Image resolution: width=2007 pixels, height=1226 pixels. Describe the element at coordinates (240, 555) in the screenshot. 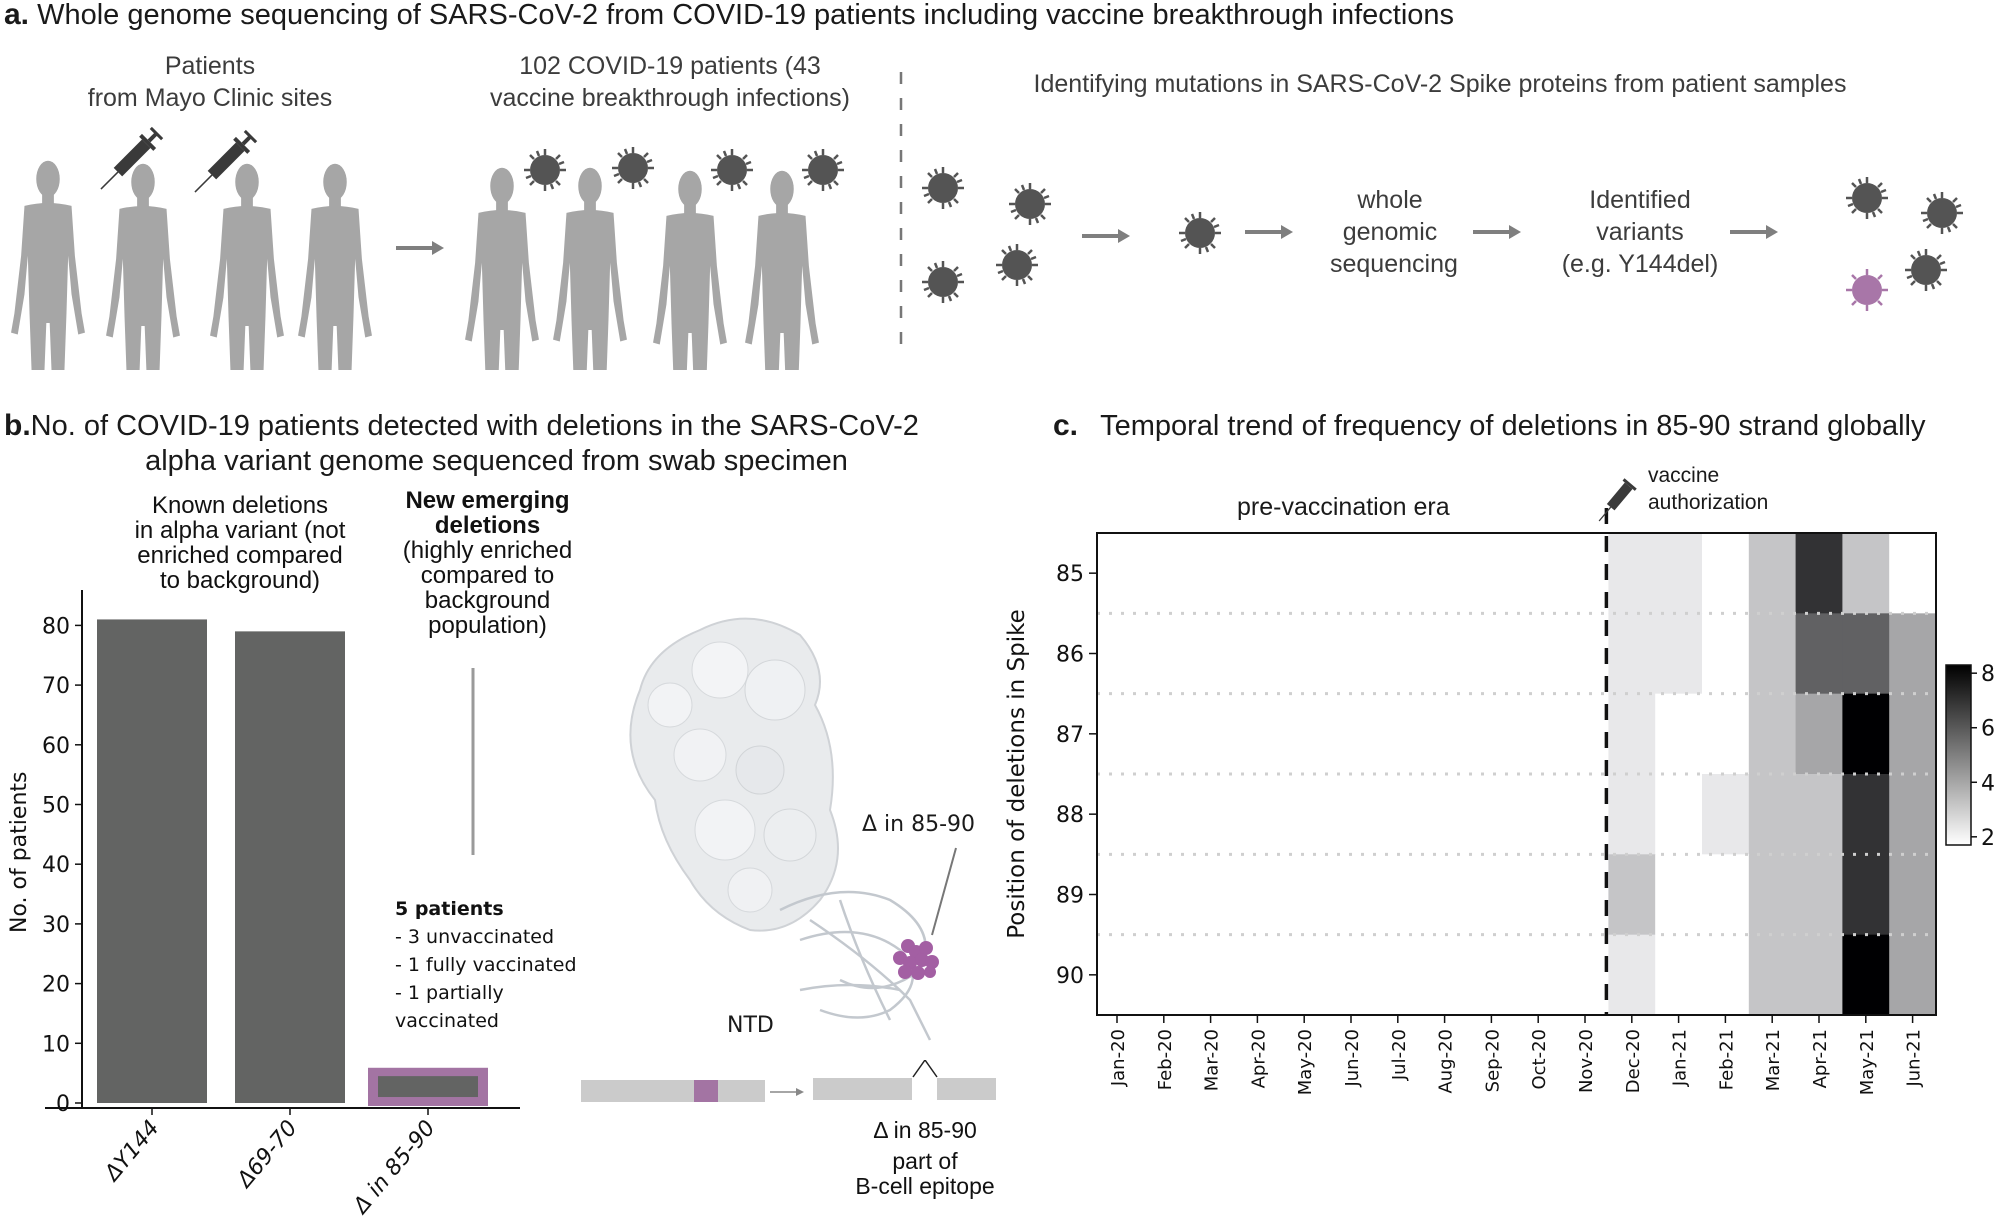

I see `caption-line: enriched compared` at that location.